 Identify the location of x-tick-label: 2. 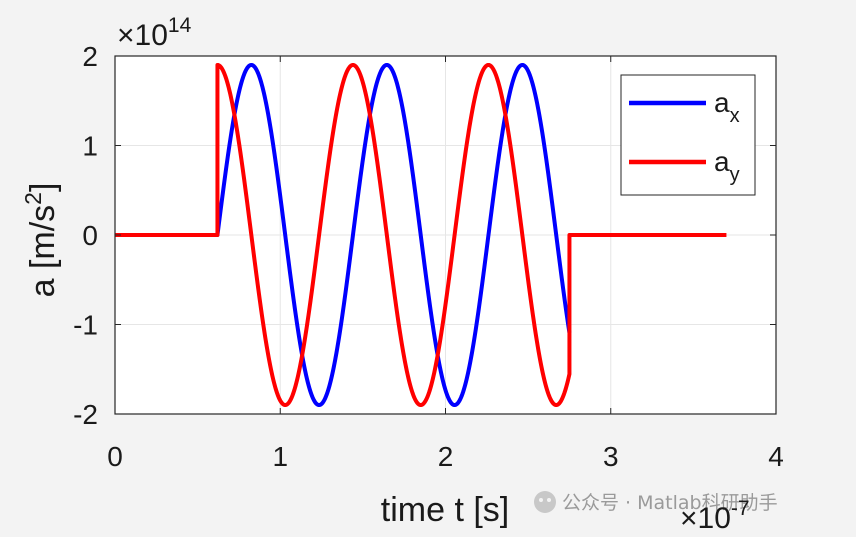
(446, 456).